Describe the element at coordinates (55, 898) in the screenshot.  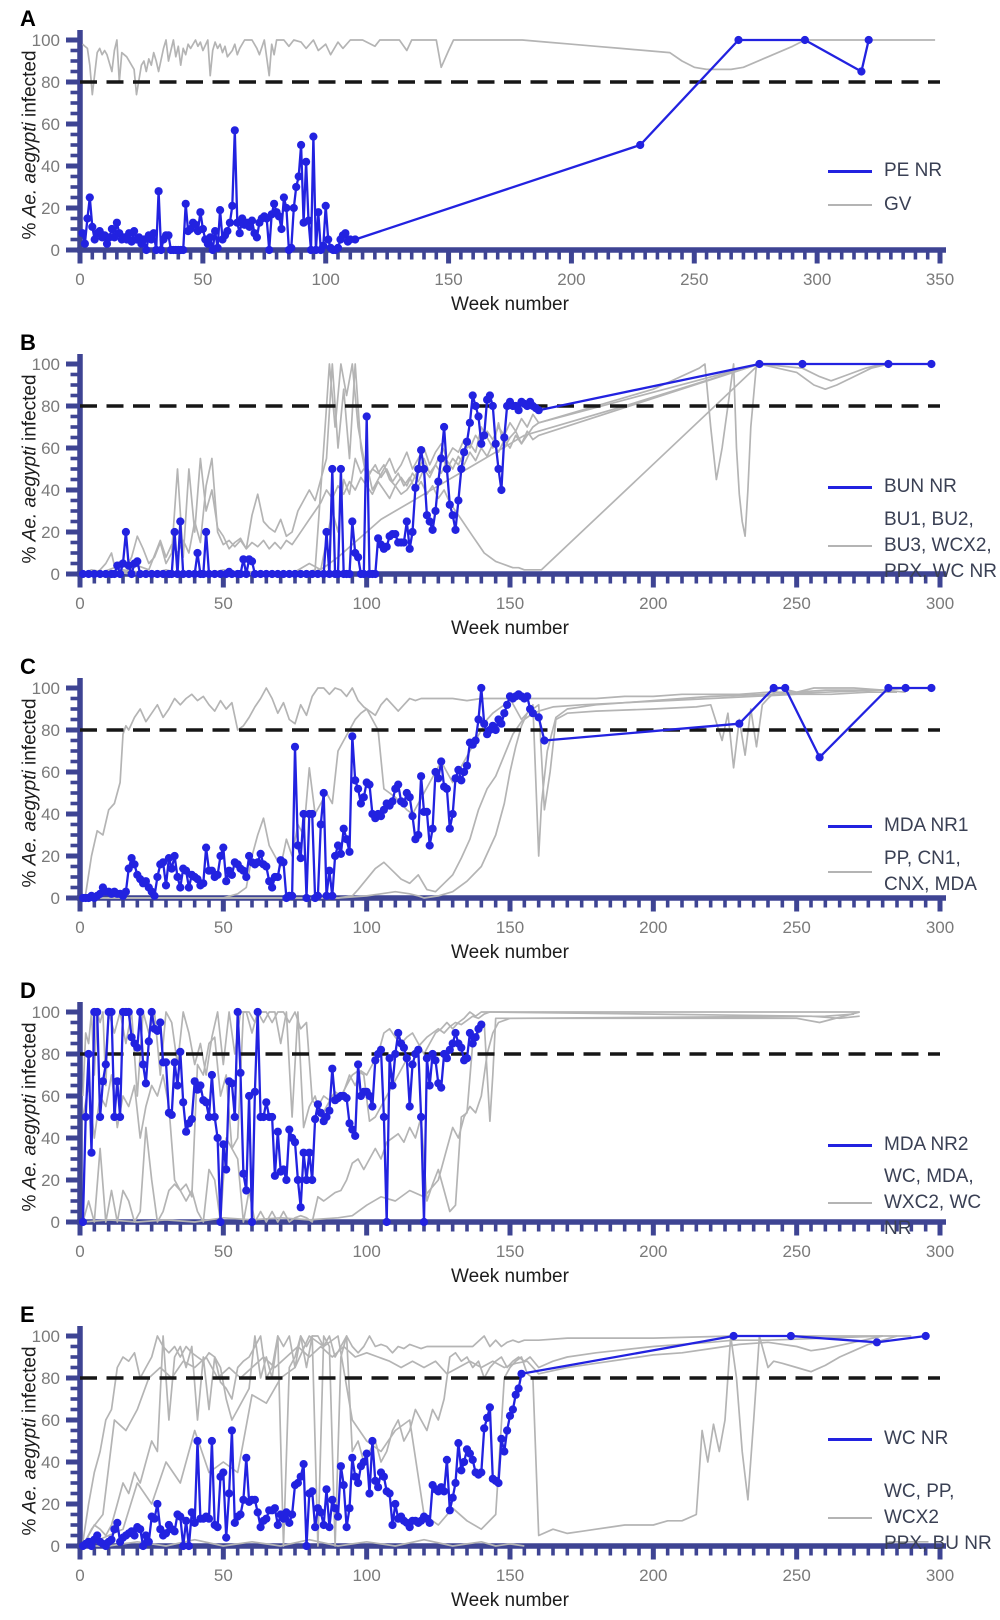
I see `svg-text: 0` at that location.